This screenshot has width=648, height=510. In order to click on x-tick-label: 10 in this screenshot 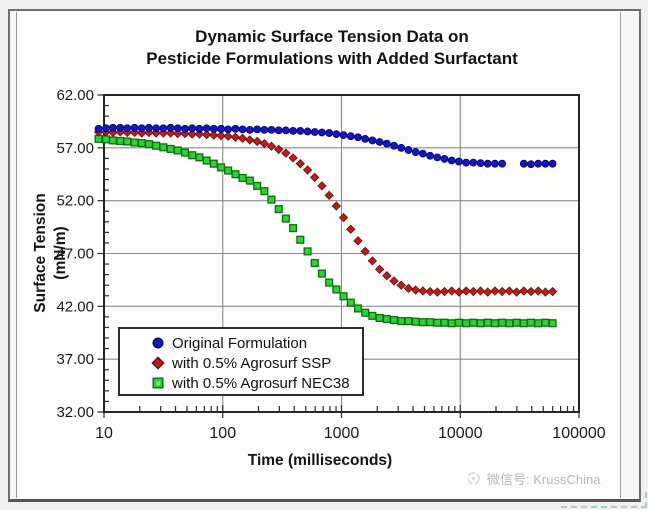, I will do `click(104, 433)`.